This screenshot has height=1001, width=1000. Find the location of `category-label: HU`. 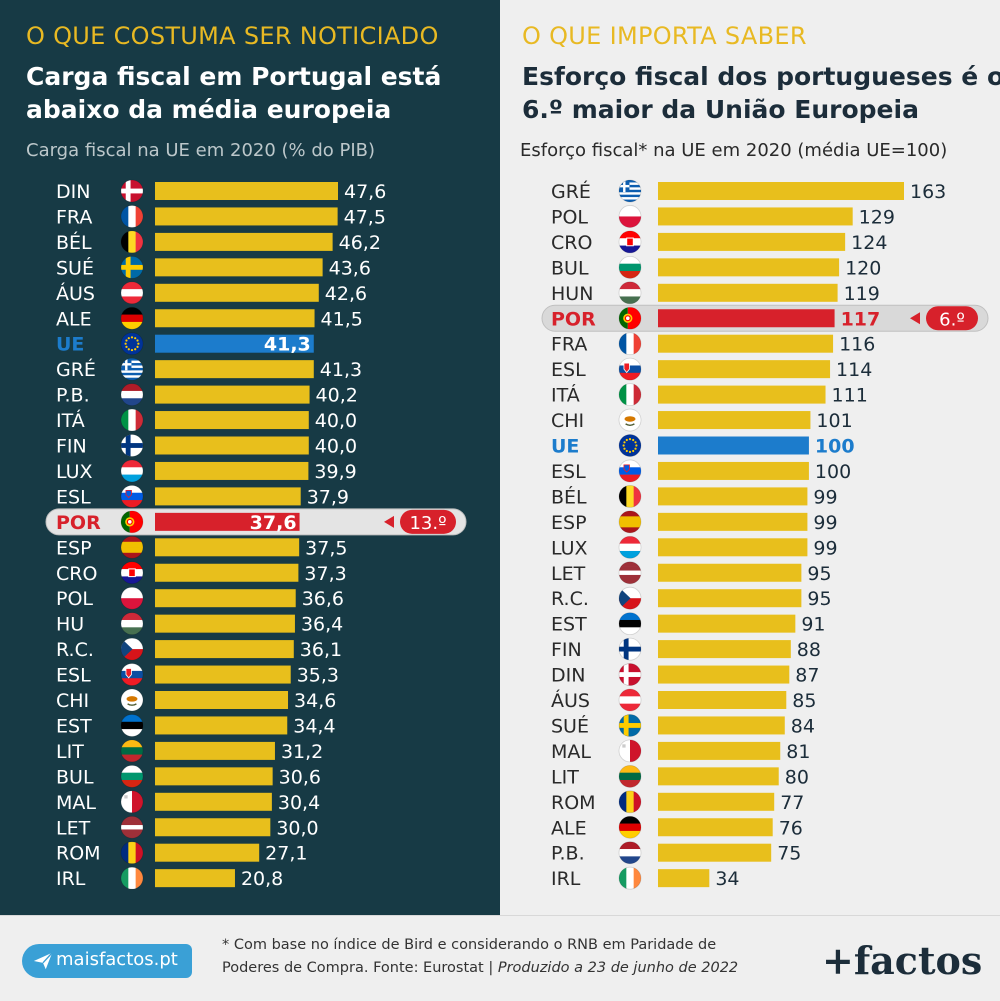

category-label: HU is located at coordinates (70, 625).